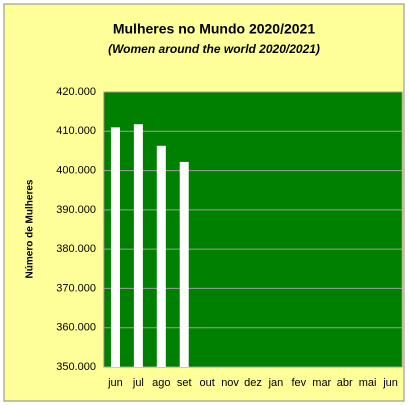 This screenshot has height=405, width=409. I want to click on x-tick-label: abr, so click(345, 383).